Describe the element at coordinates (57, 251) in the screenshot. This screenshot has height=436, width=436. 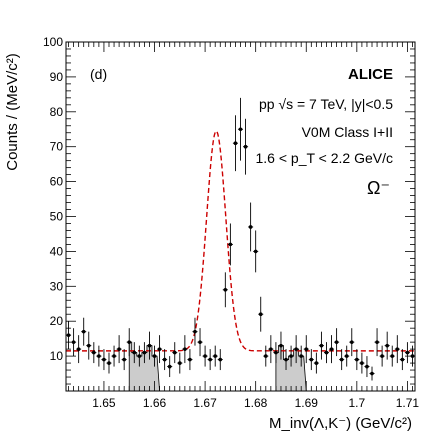
I see `y-tick-label: 40` at that location.